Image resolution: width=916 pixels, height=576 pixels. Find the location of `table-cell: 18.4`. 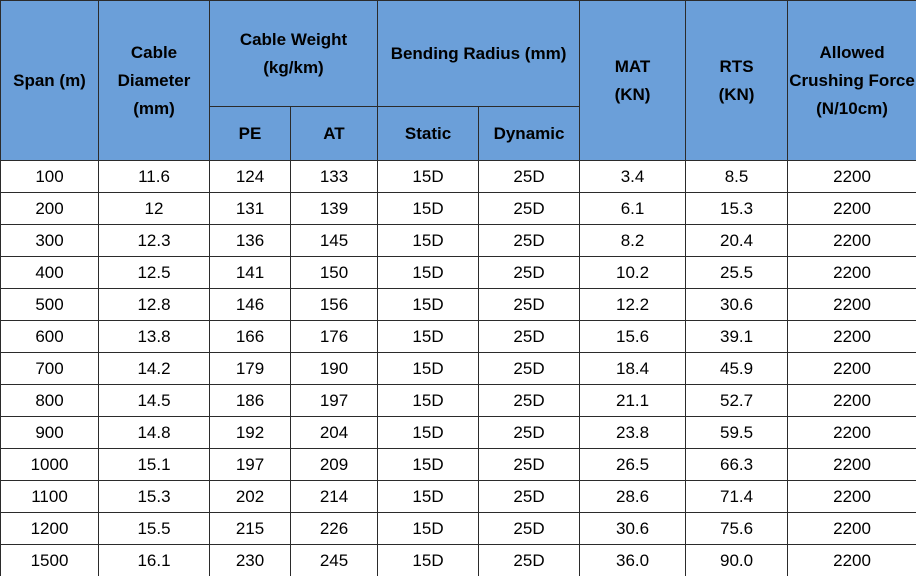

table-cell: 18.4 is located at coordinates (633, 368).